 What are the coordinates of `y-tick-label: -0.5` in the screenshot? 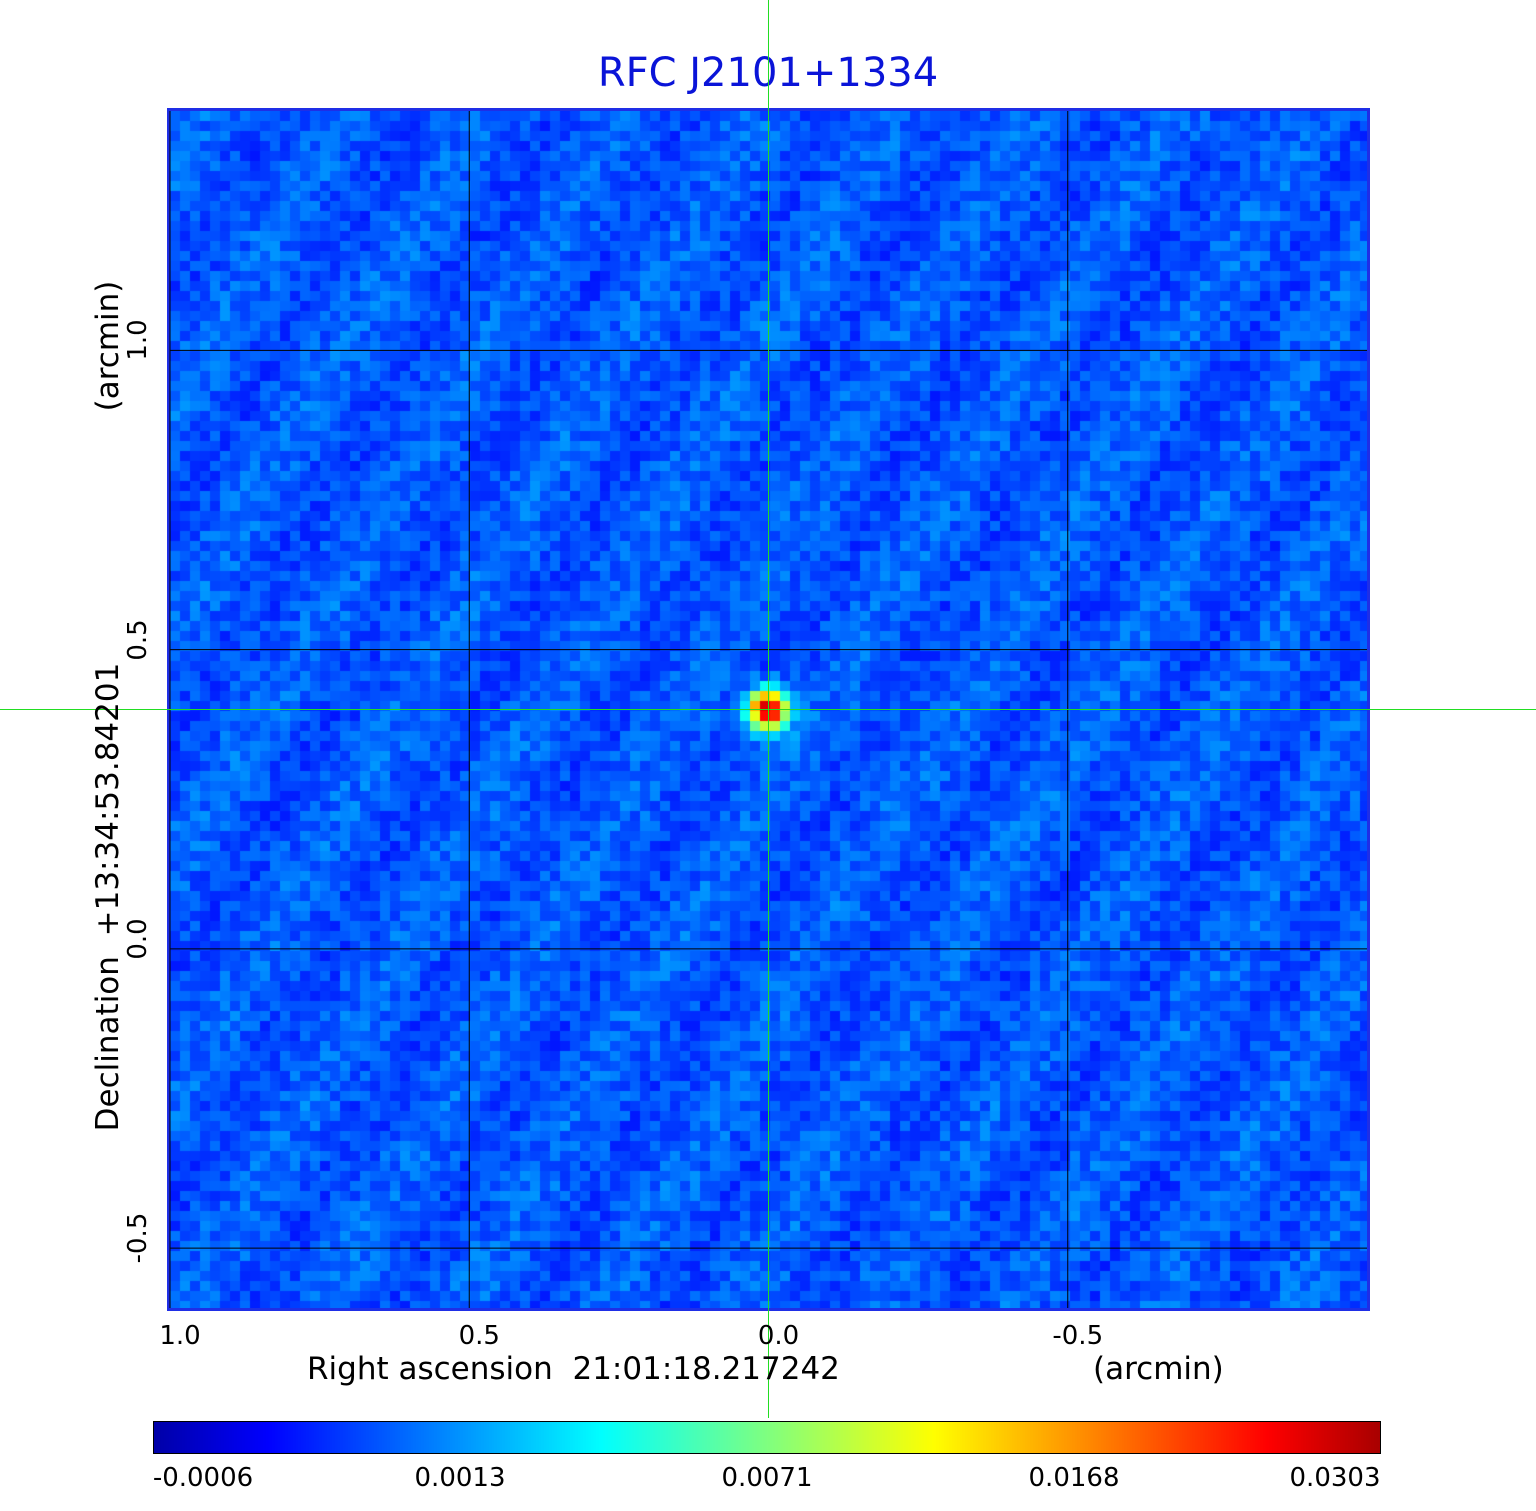 It's located at (138, 1238).